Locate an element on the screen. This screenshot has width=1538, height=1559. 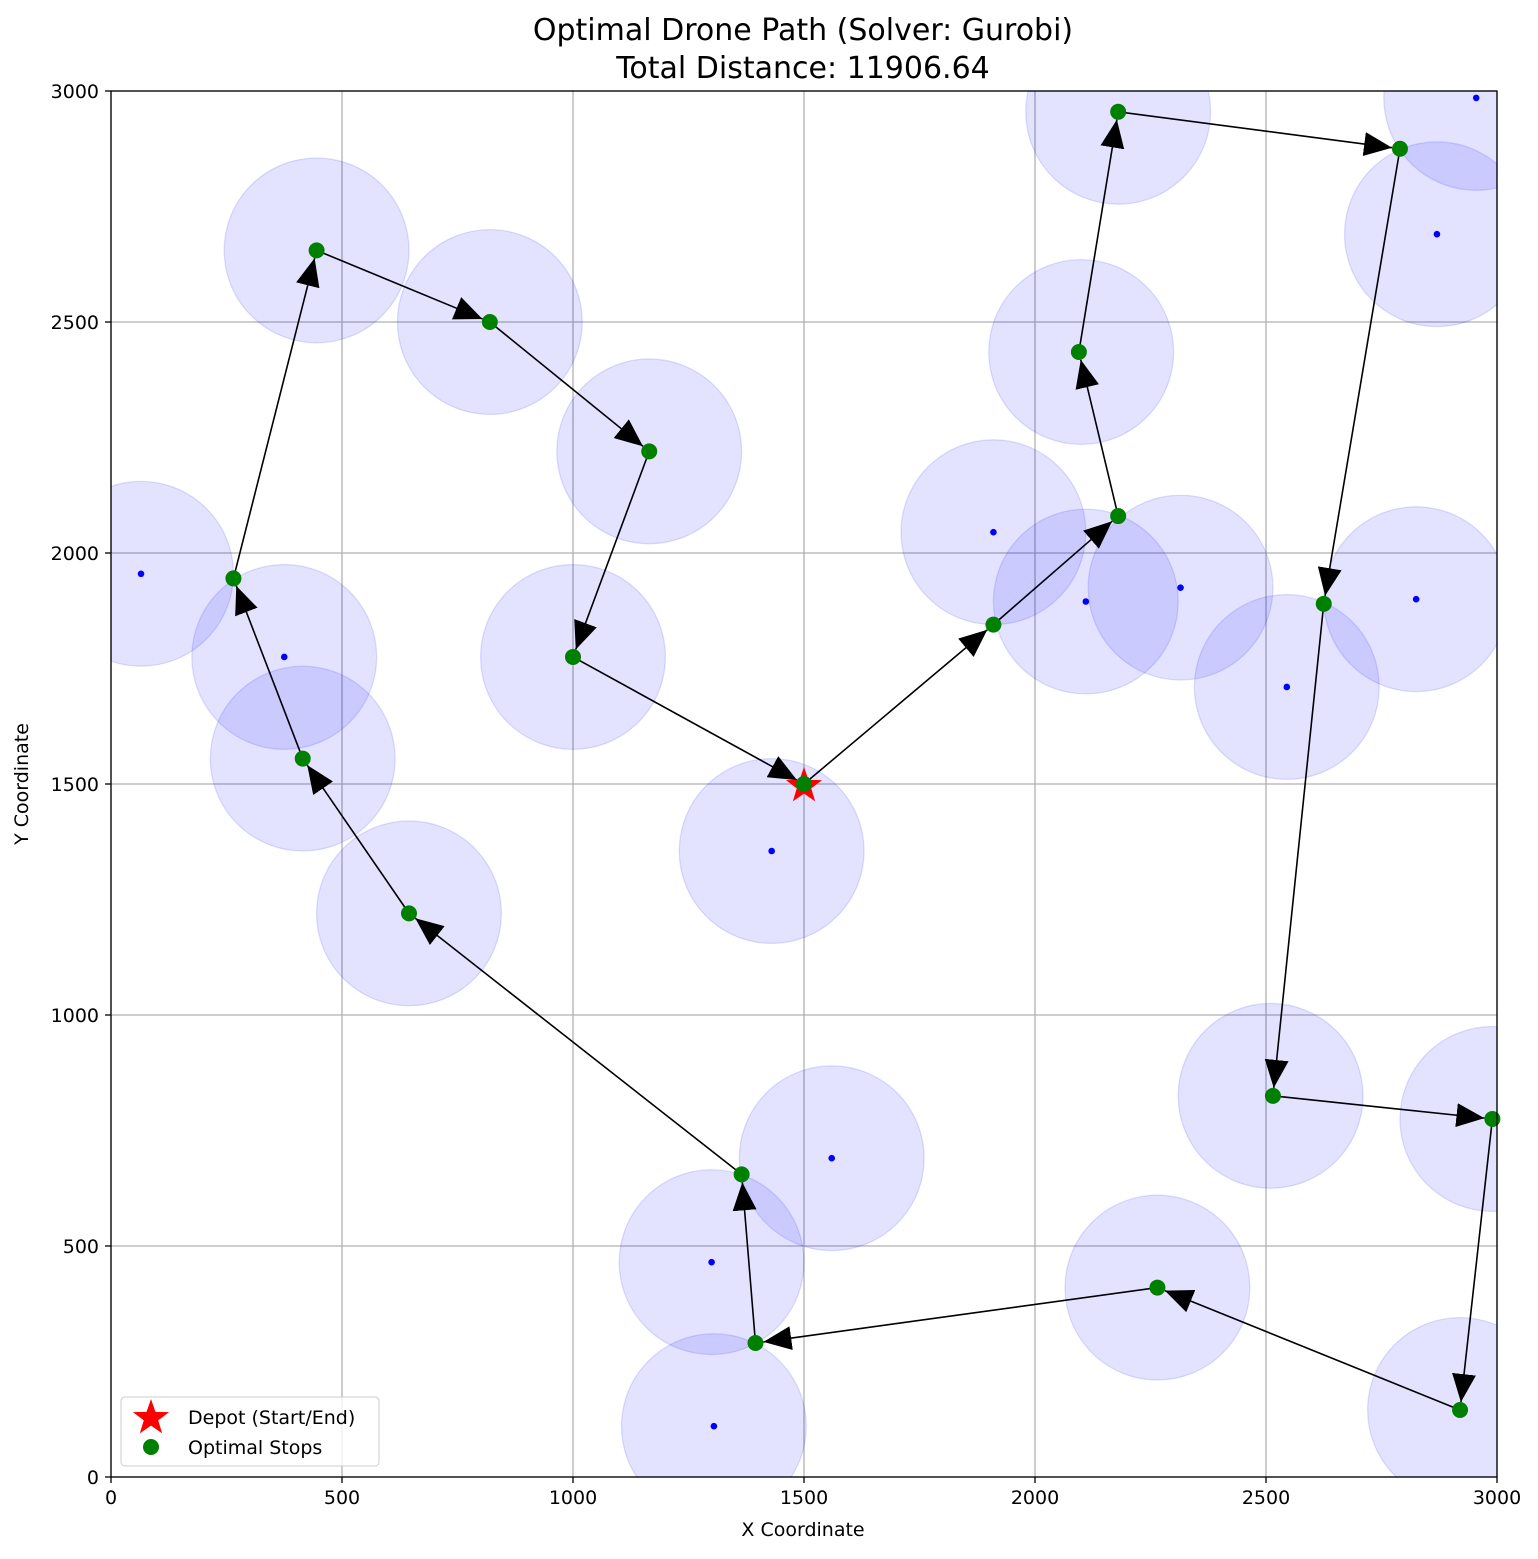
x-tick-label: 500 is located at coordinates (342, 1498).